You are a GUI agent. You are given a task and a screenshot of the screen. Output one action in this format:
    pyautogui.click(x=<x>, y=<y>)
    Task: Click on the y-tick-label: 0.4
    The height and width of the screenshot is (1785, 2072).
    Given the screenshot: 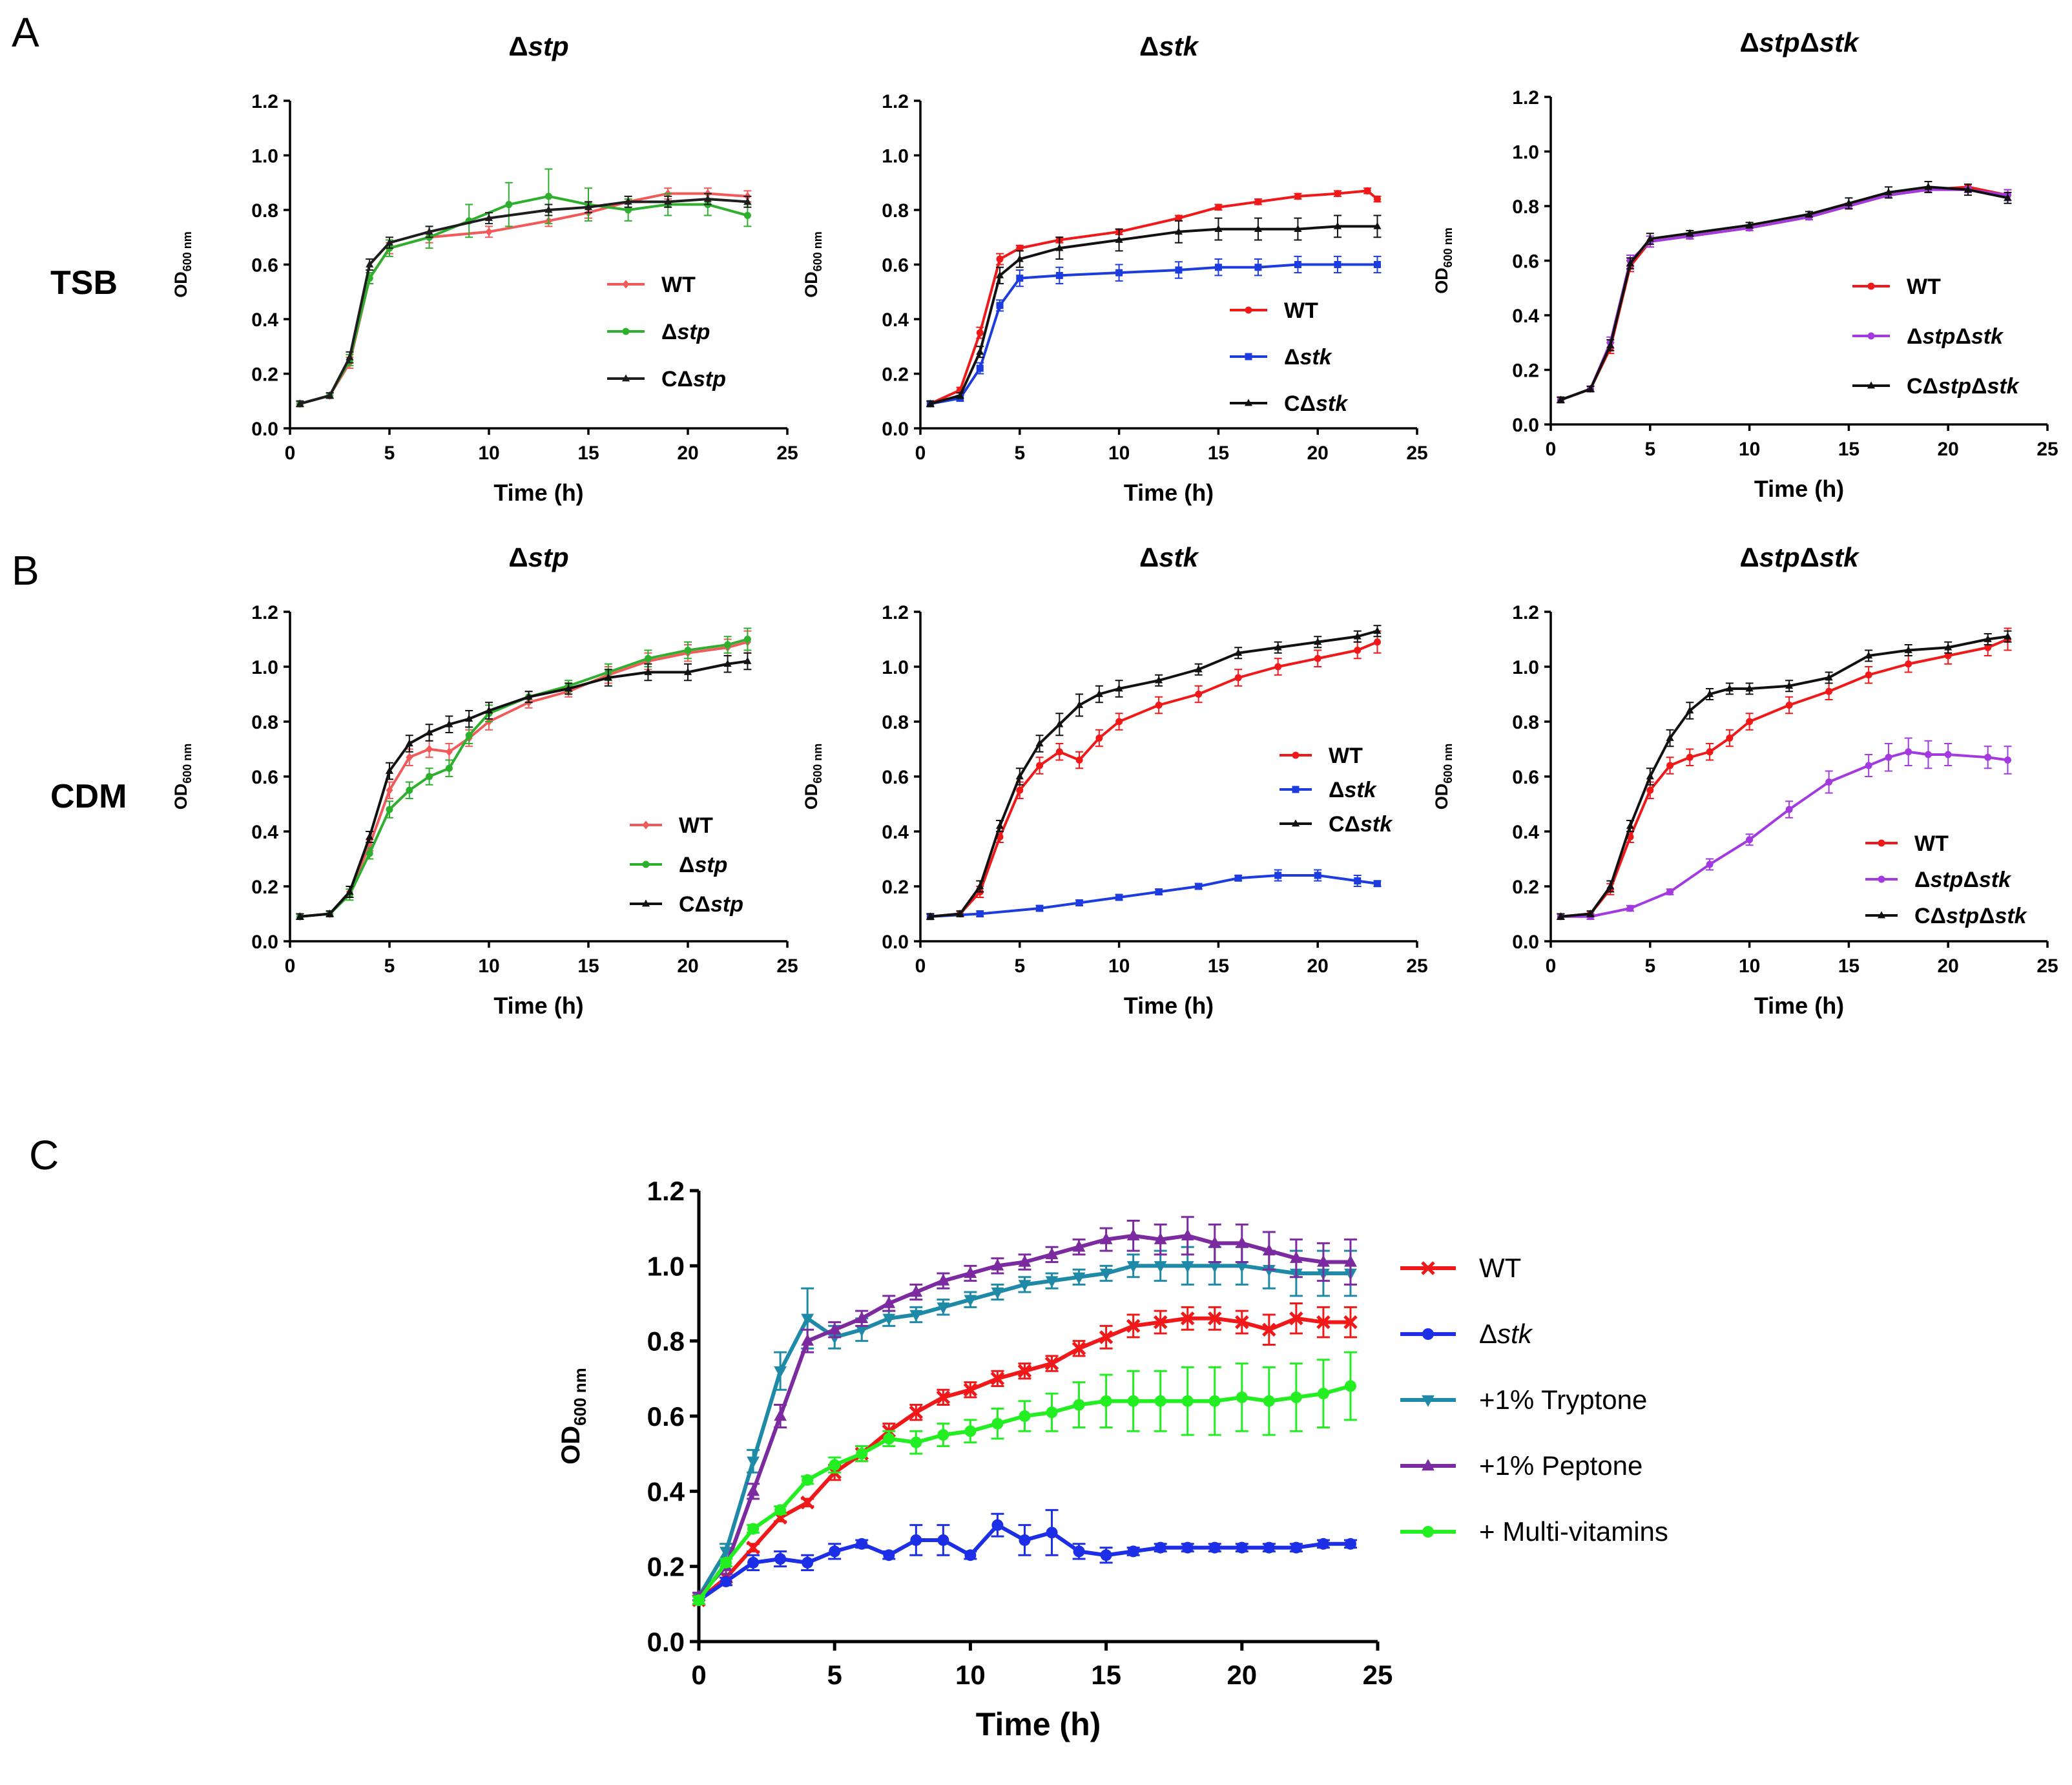 What is the action you would take?
    pyautogui.click(x=1525, y=316)
    